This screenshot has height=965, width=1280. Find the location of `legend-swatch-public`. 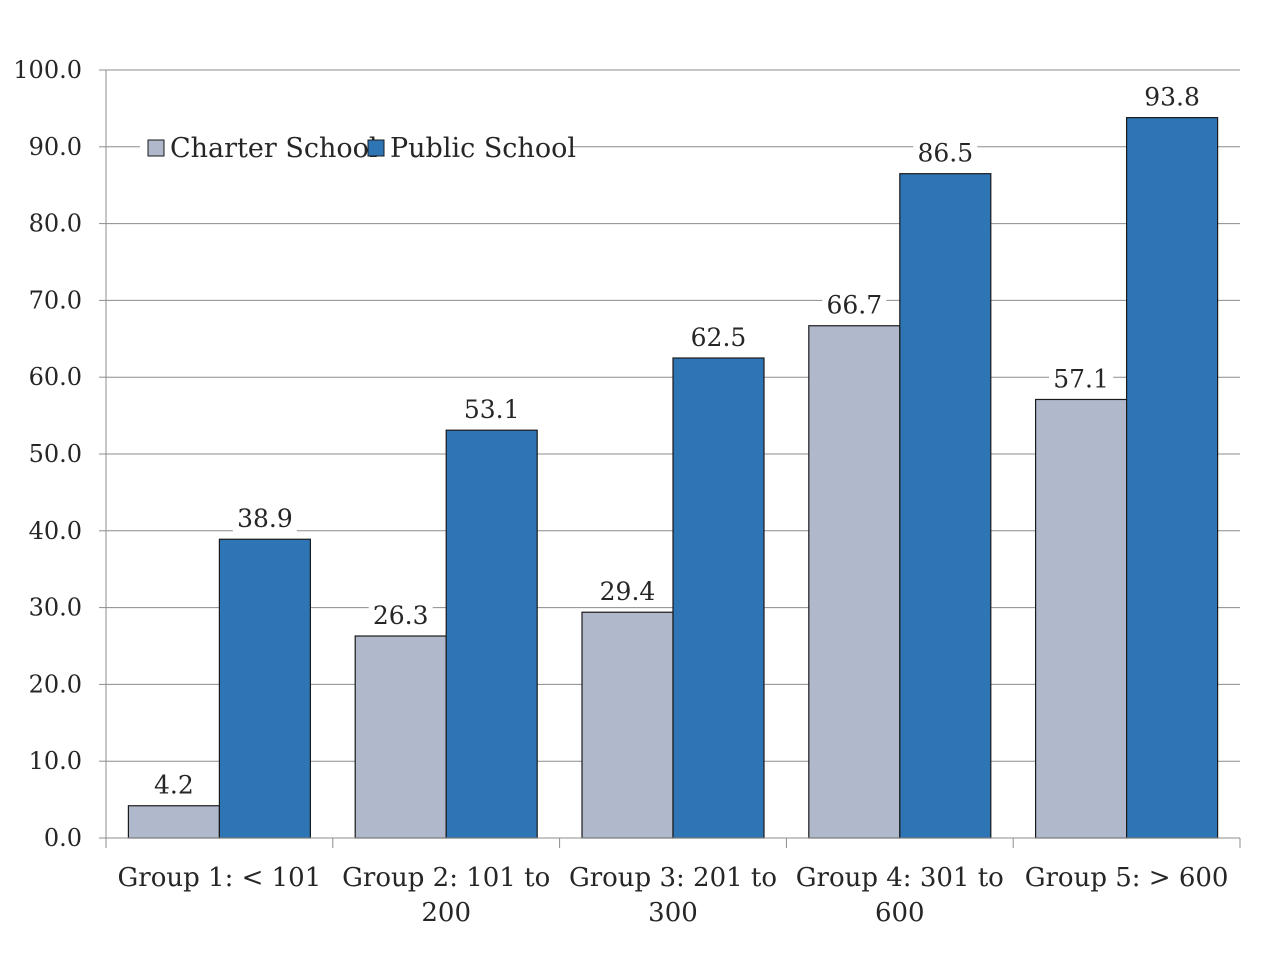

legend-swatch-public is located at coordinates (376, 148).